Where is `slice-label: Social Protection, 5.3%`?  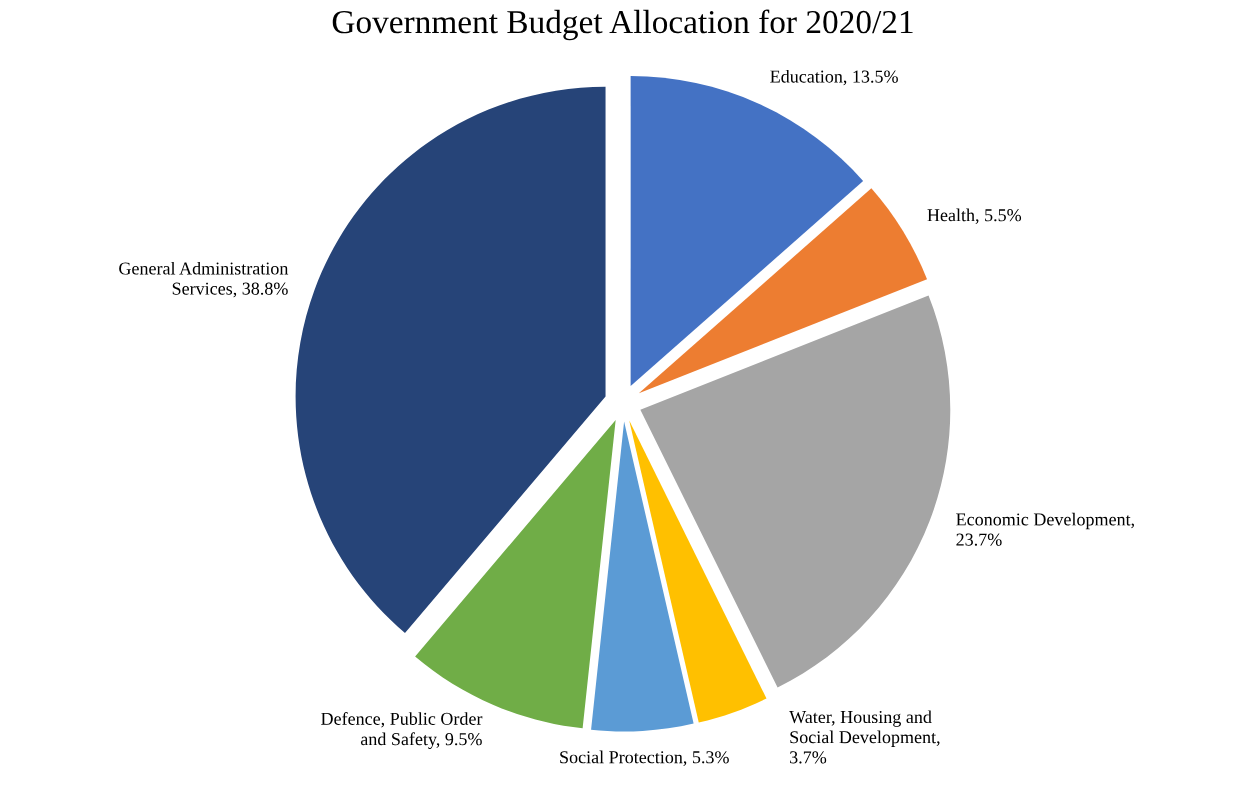
slice-label: Social Protection, 5.3% is located at coordinates (644, 758).